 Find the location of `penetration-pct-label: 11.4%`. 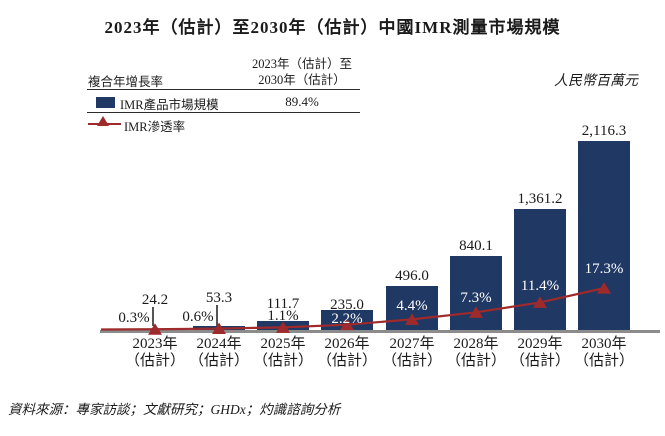

penetration-pct-label: 11.4% is located at coordinates (540, 286).